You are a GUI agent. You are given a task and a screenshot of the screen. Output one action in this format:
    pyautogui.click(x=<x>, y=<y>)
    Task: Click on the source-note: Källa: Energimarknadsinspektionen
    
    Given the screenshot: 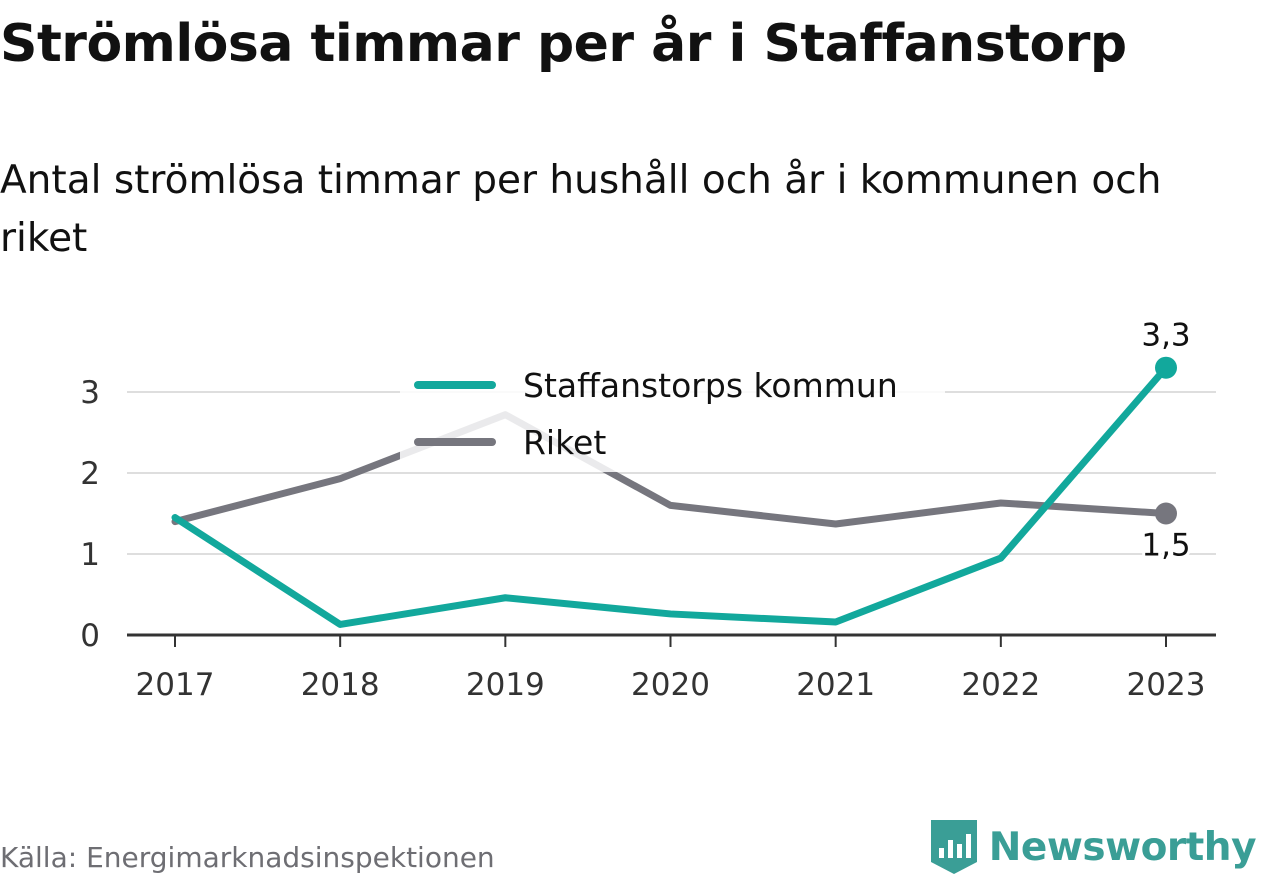 What is the action you would take?
    pyautogui.click(x=247, y=857)
    